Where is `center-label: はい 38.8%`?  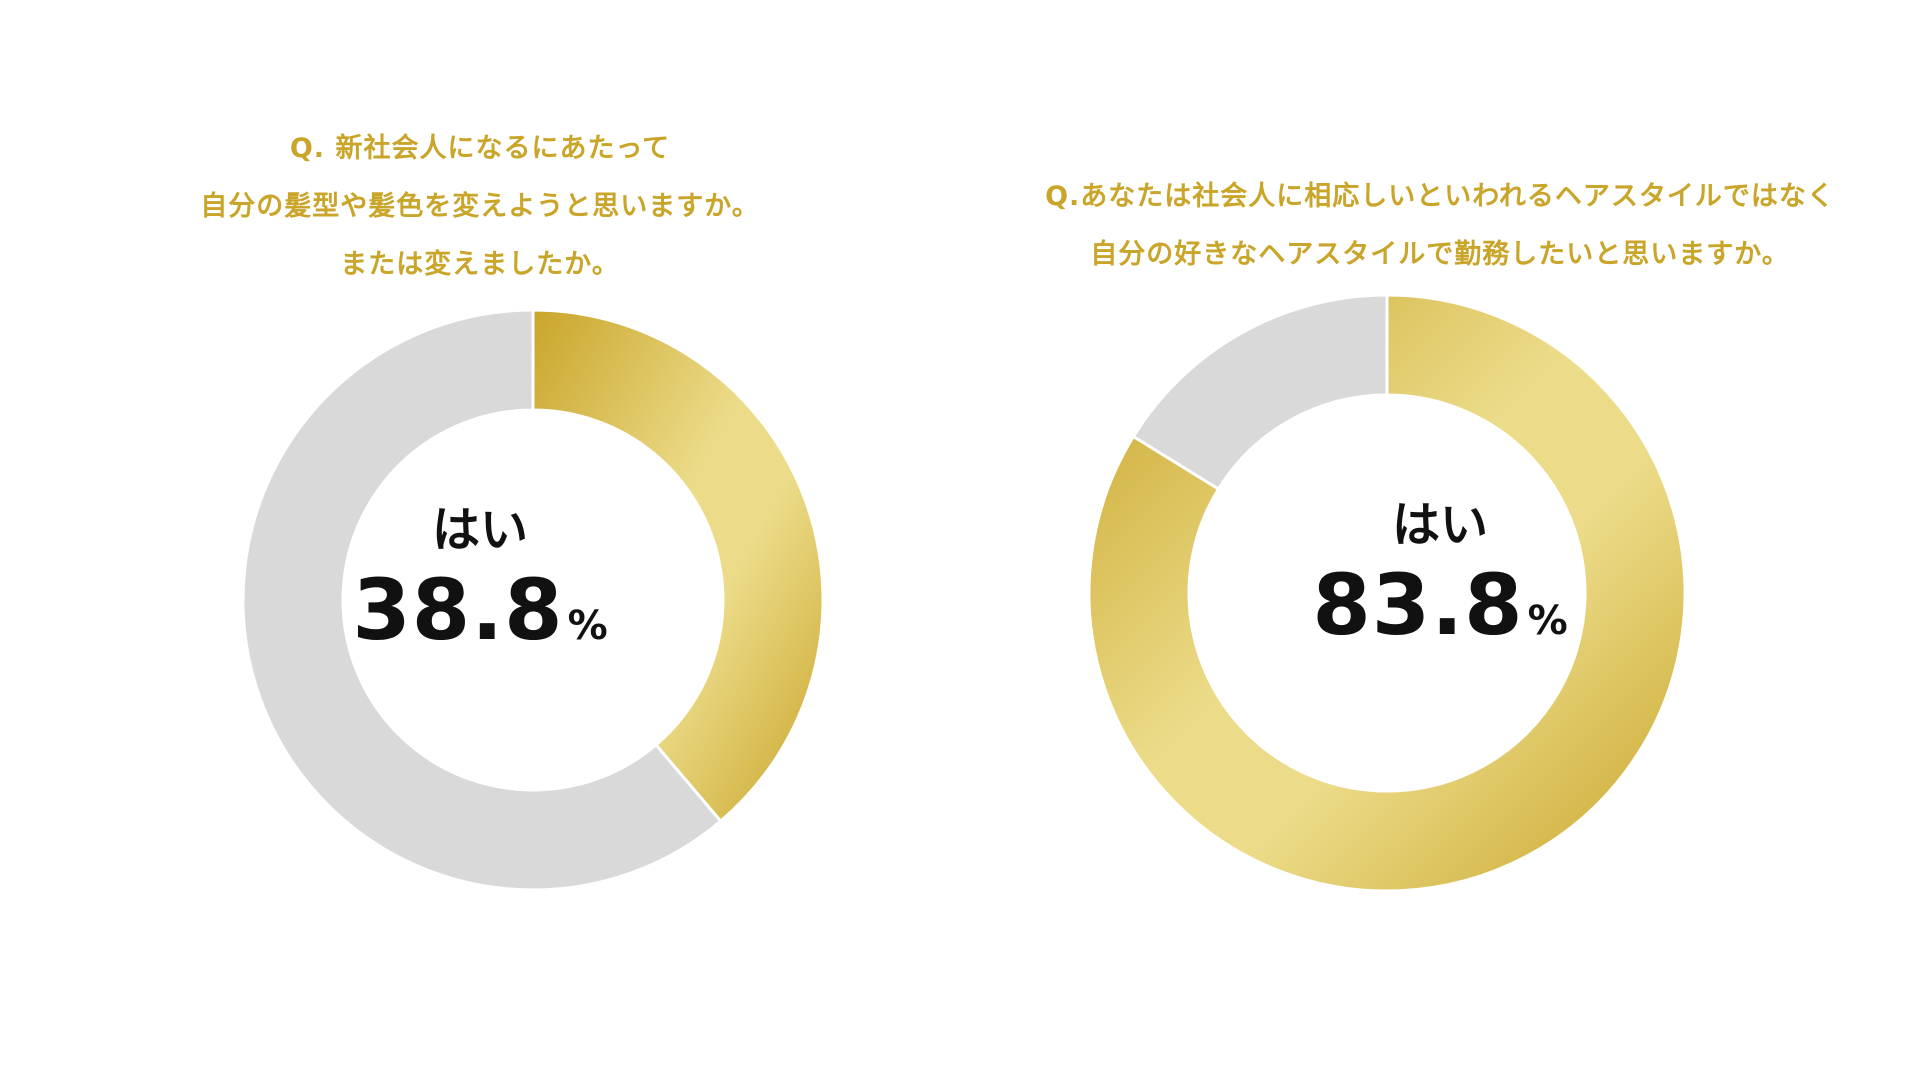
center-label: はい 38.8% is located at coordinates (480, 592).